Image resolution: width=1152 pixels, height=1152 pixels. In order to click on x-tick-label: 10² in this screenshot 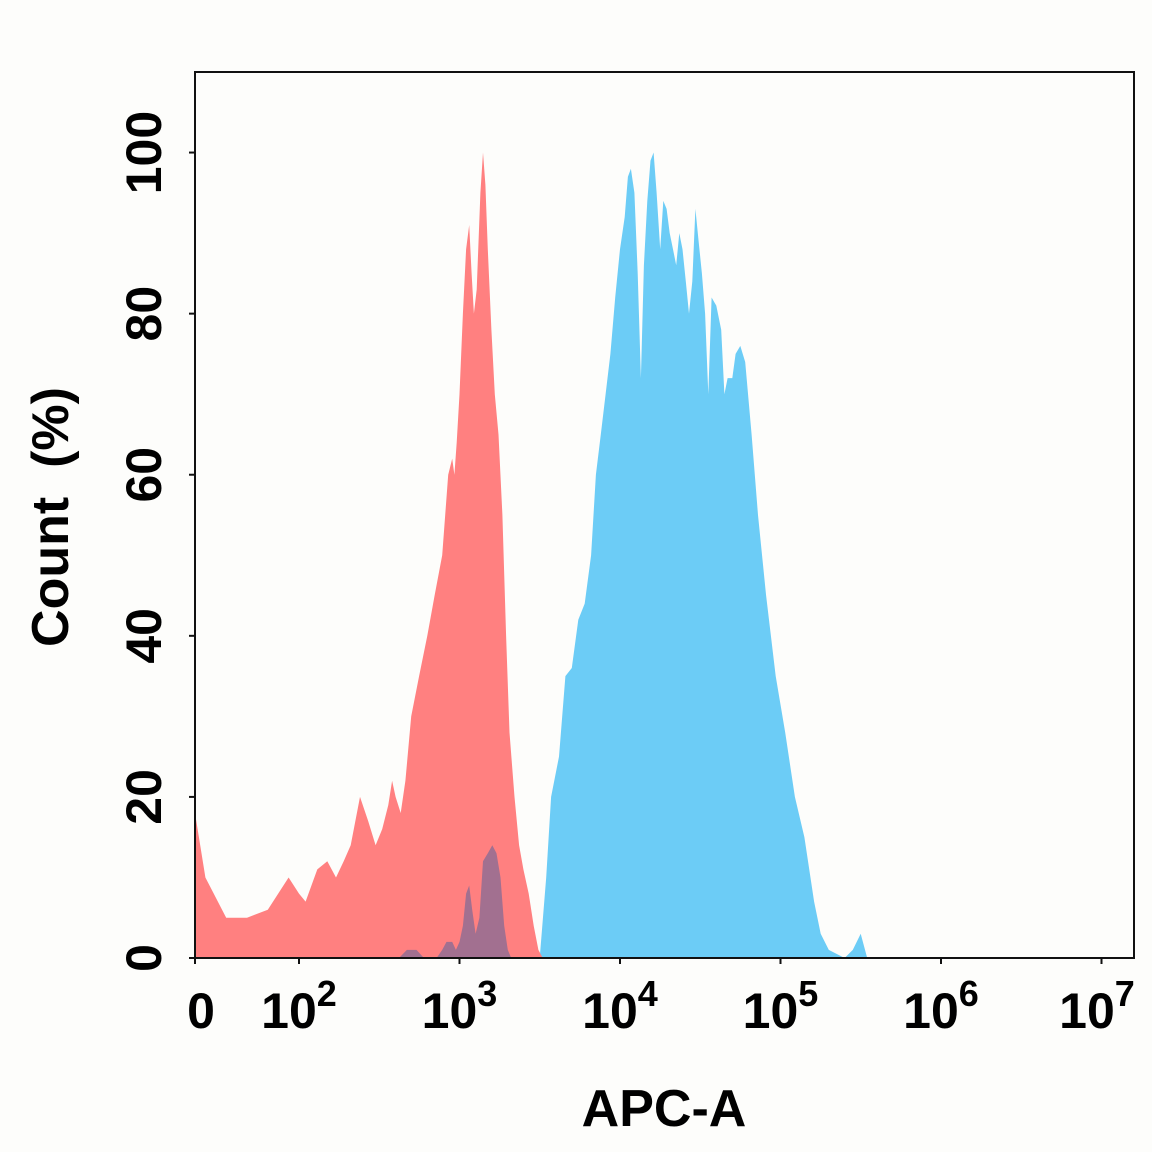, I will do `click(299, 1006)`.